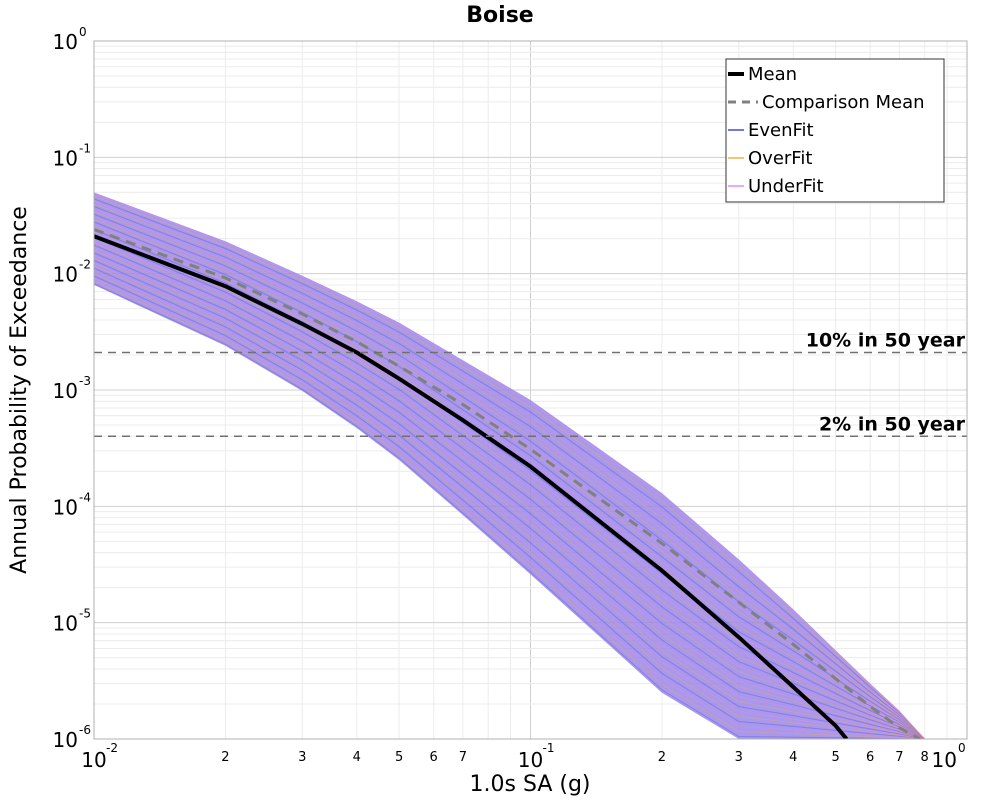 The image size is (1000, 800). What do you see at coordinates (530, 784) in the screenshot?
I see `x-axis-label: 1.0s SA (g)` at bounding box center [530, 784].